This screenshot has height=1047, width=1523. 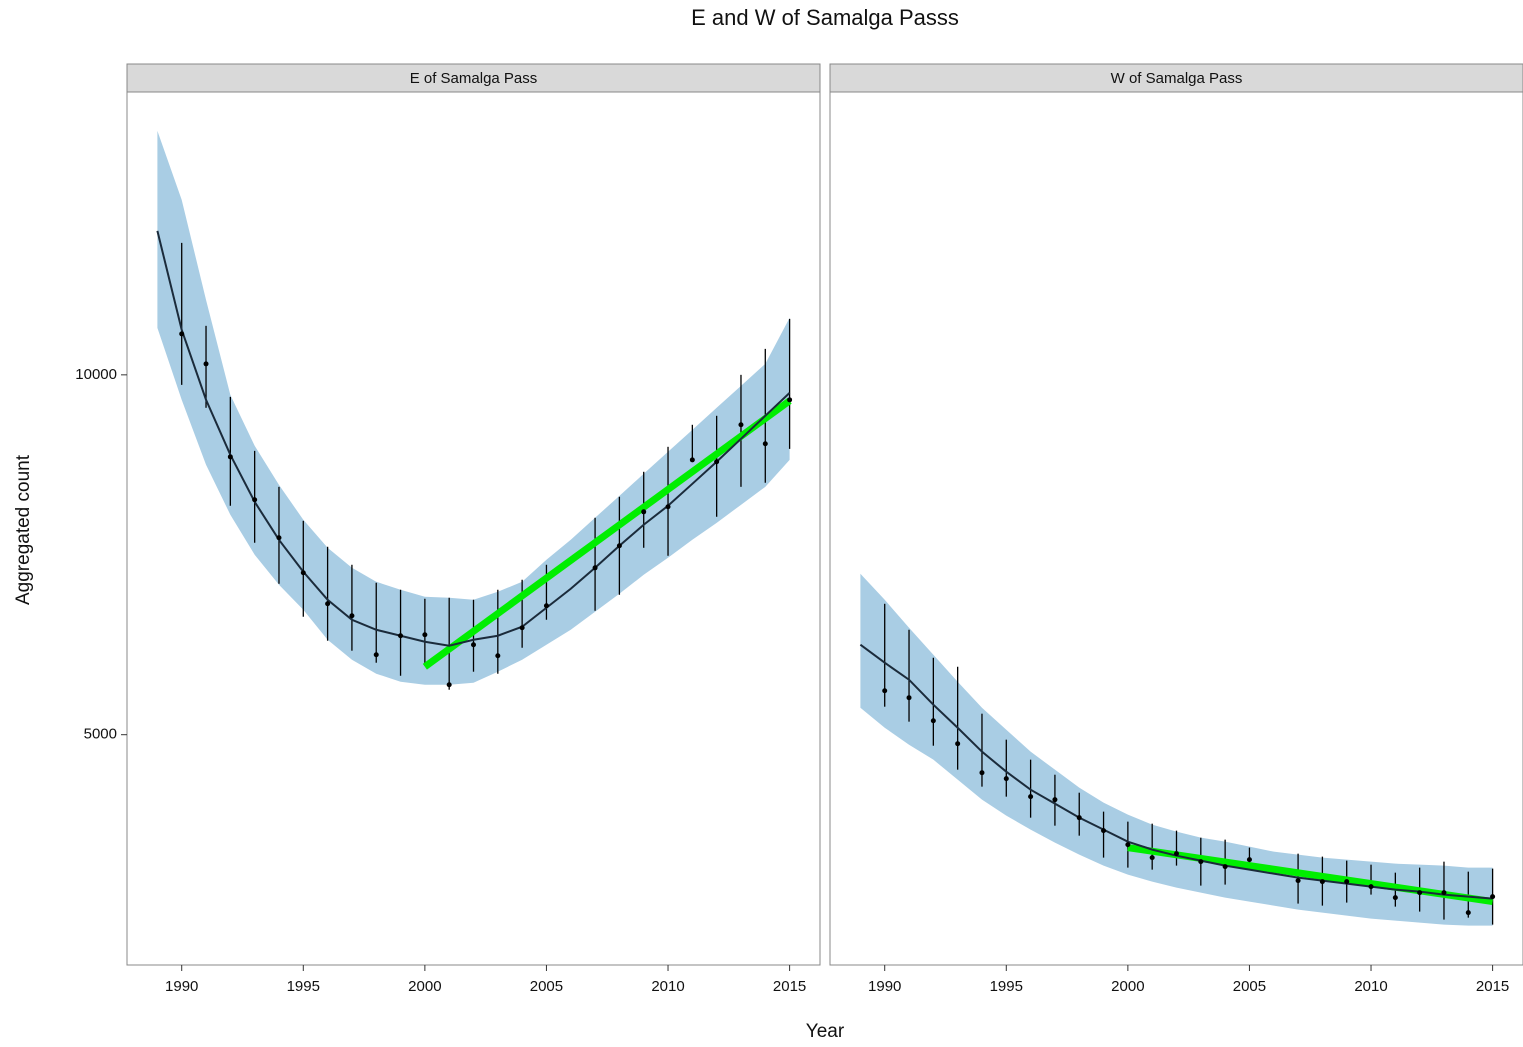 I want to click on x-axis-title: Year, so click(x=825, y=1031).